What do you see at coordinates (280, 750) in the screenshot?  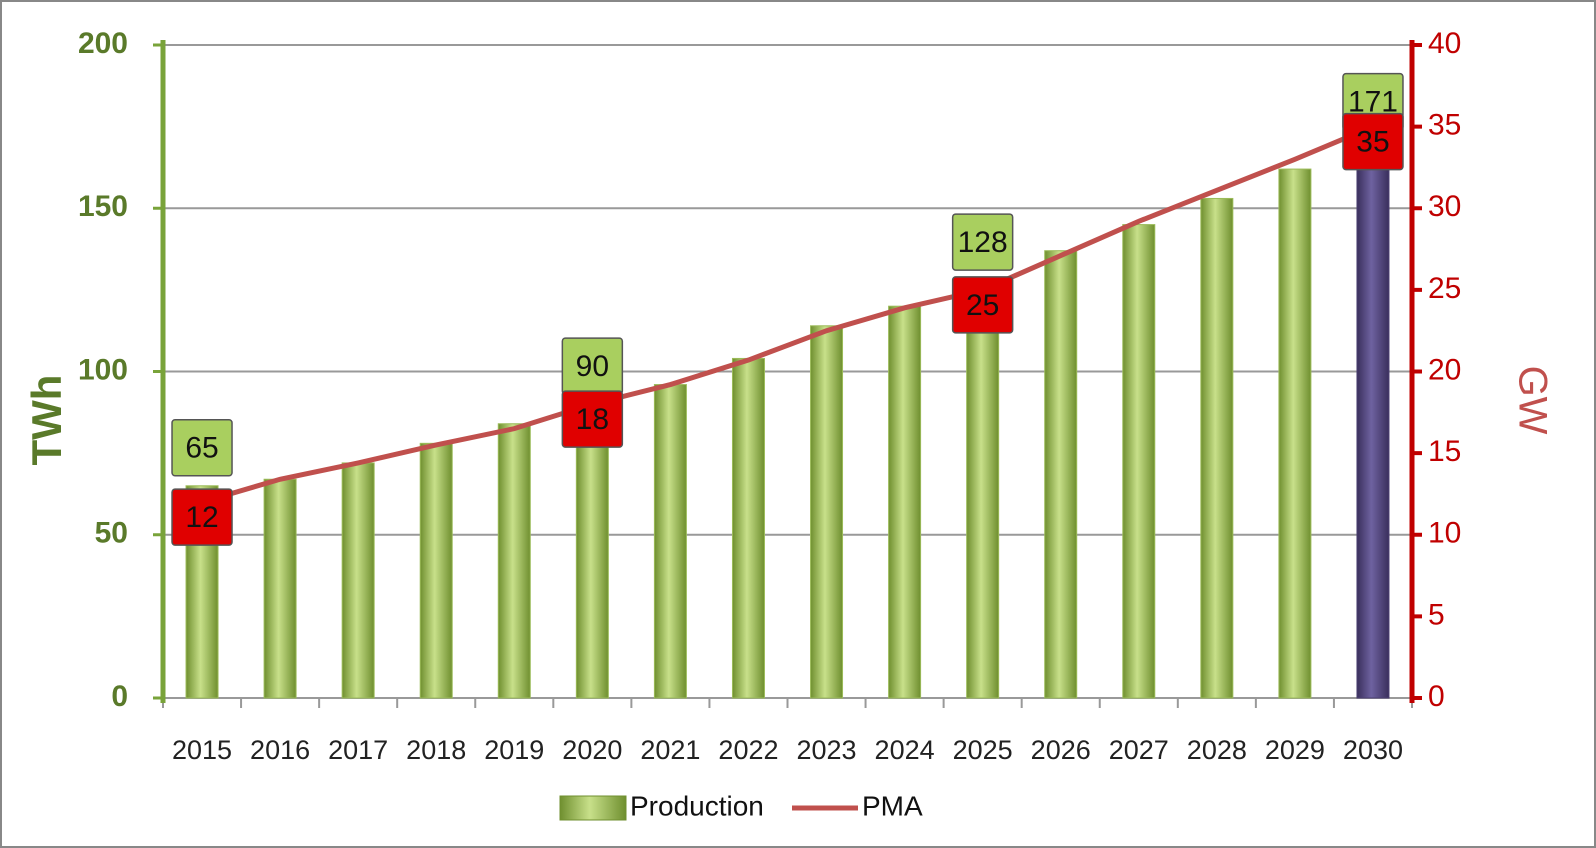 I see `x-tick-label: 2016` at bounding box center [280, 750].